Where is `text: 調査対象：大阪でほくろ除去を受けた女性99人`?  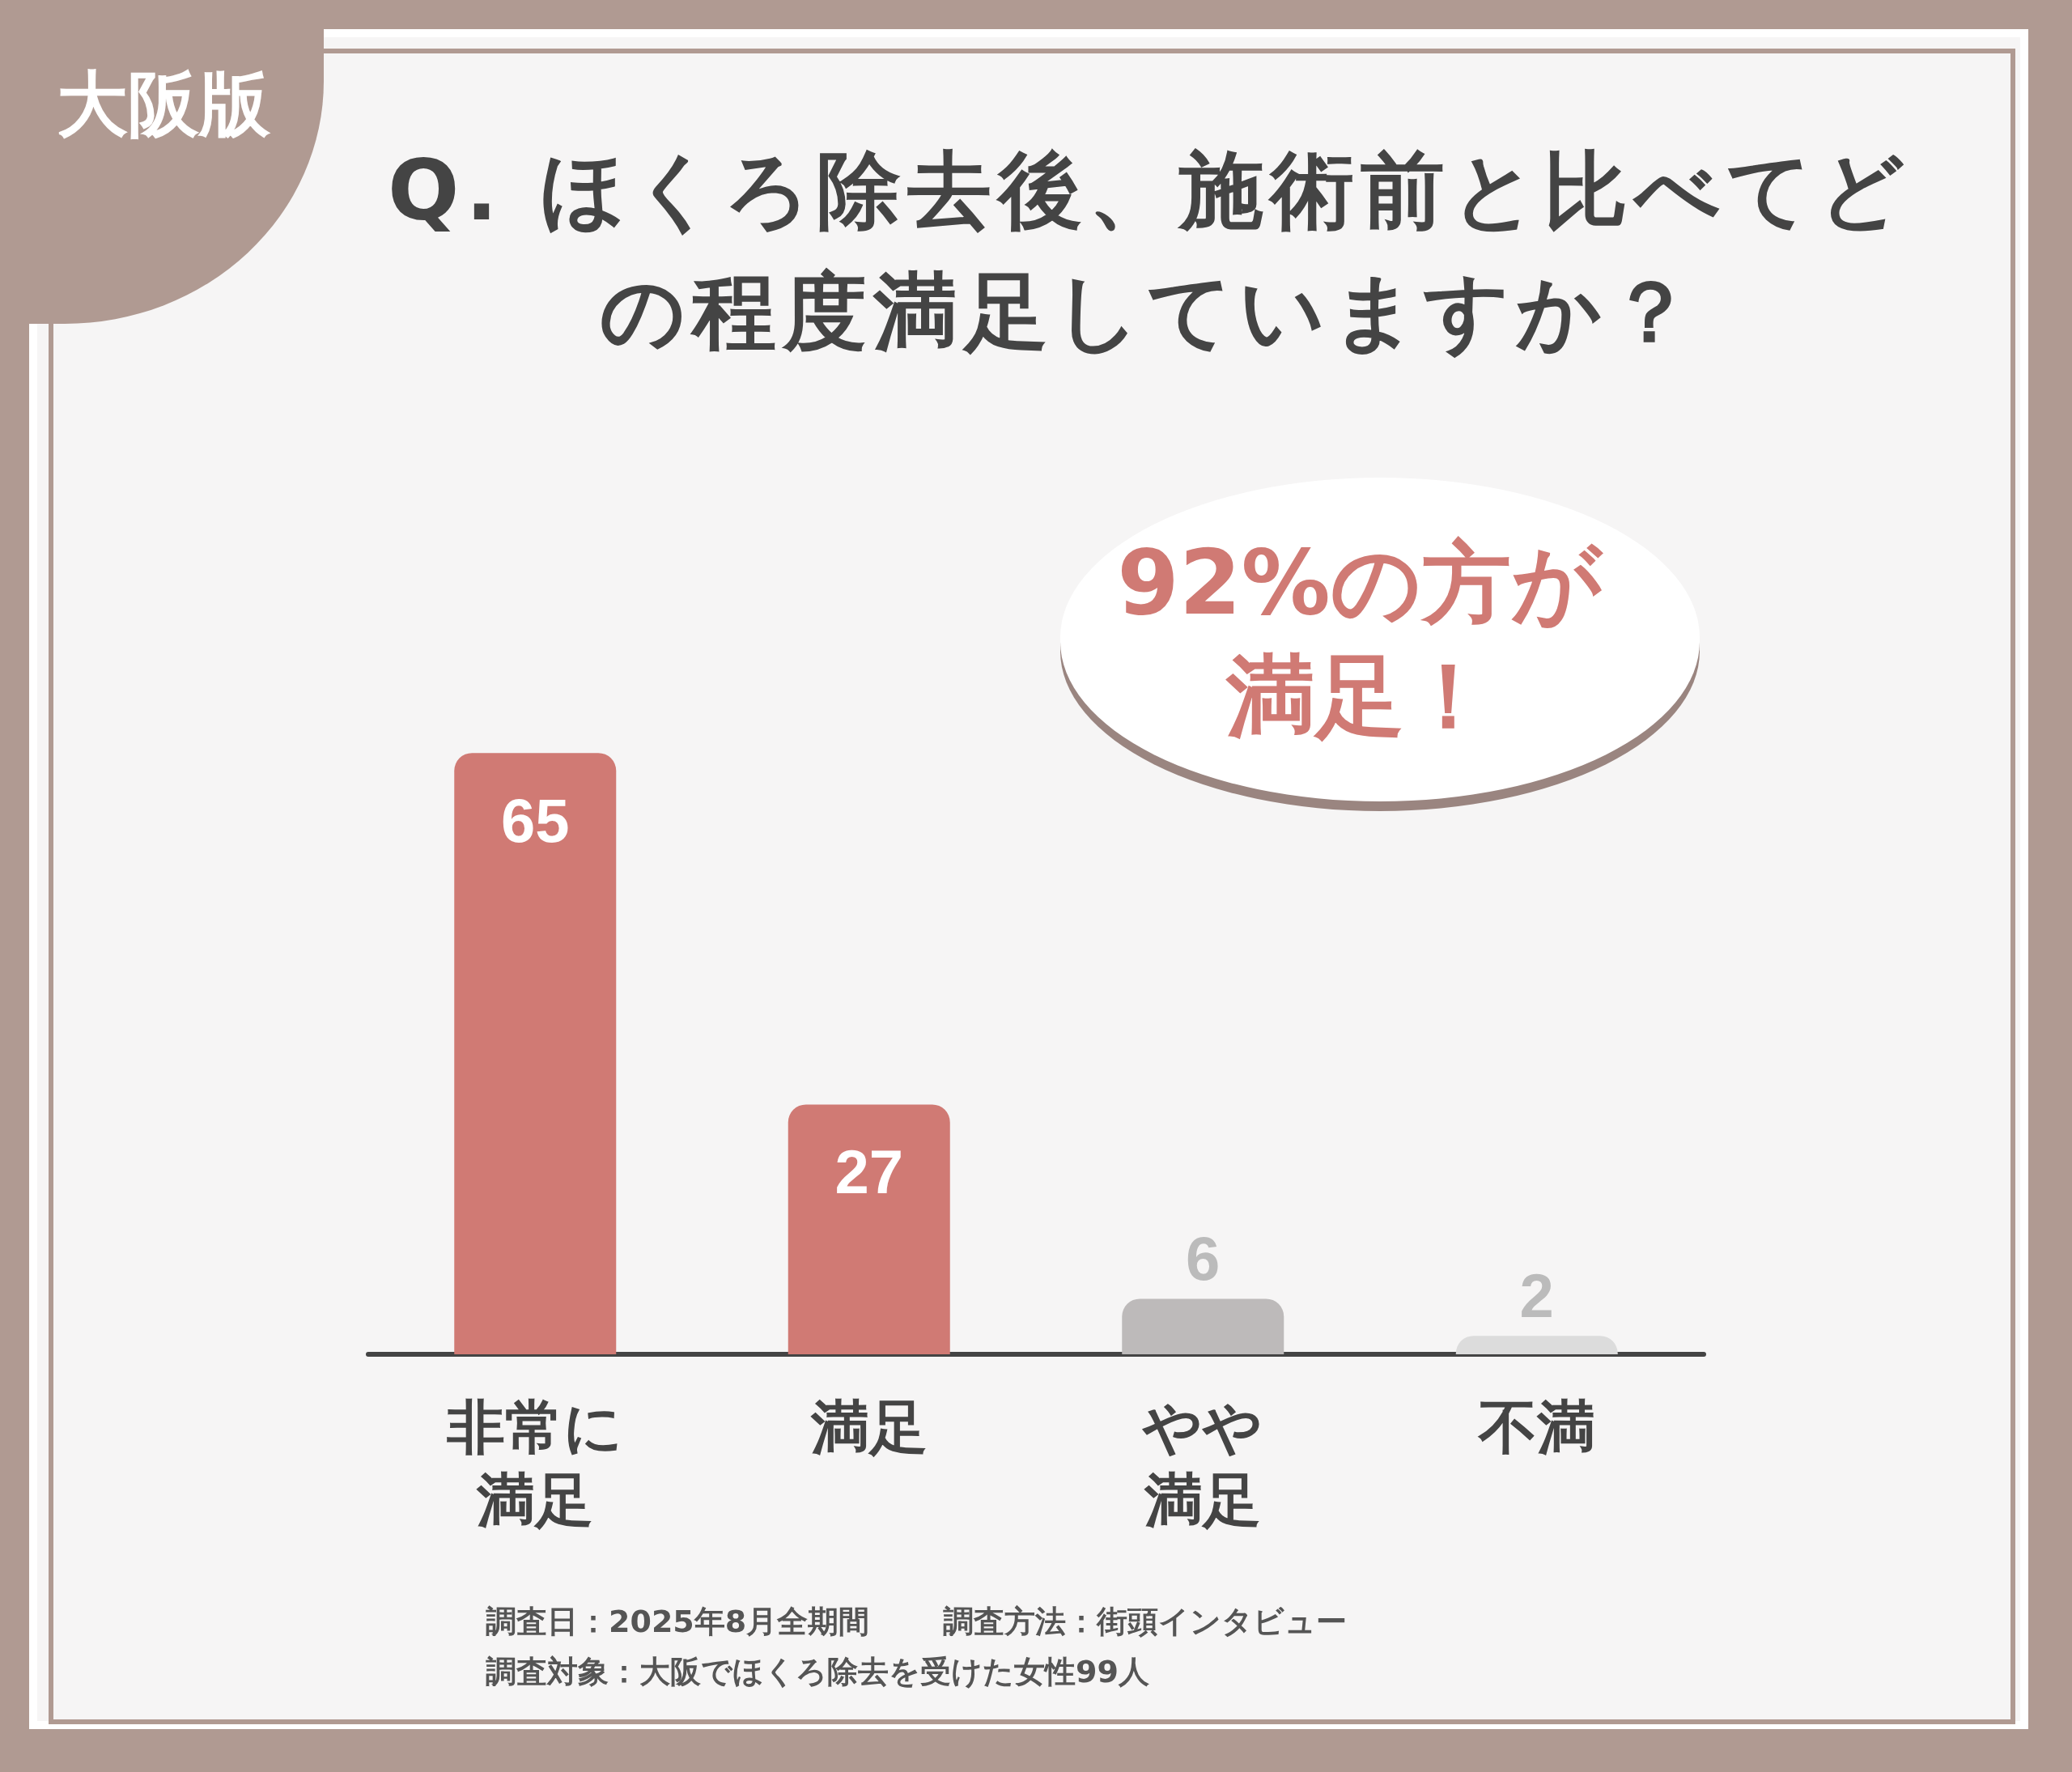
text: 調査対象：大阪でほくろ除去を受けた女性99人 is located at coordinates (817, 1672).